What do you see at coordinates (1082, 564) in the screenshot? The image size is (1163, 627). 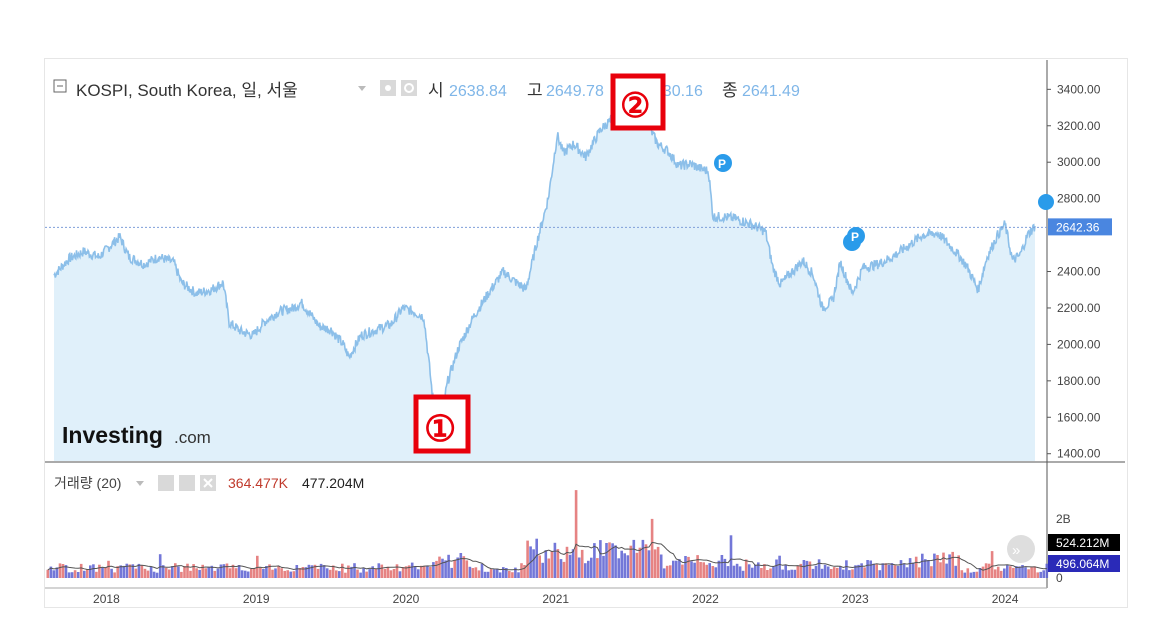 I see `svg-text: 496.064M` at bounding box center [1082, 564].